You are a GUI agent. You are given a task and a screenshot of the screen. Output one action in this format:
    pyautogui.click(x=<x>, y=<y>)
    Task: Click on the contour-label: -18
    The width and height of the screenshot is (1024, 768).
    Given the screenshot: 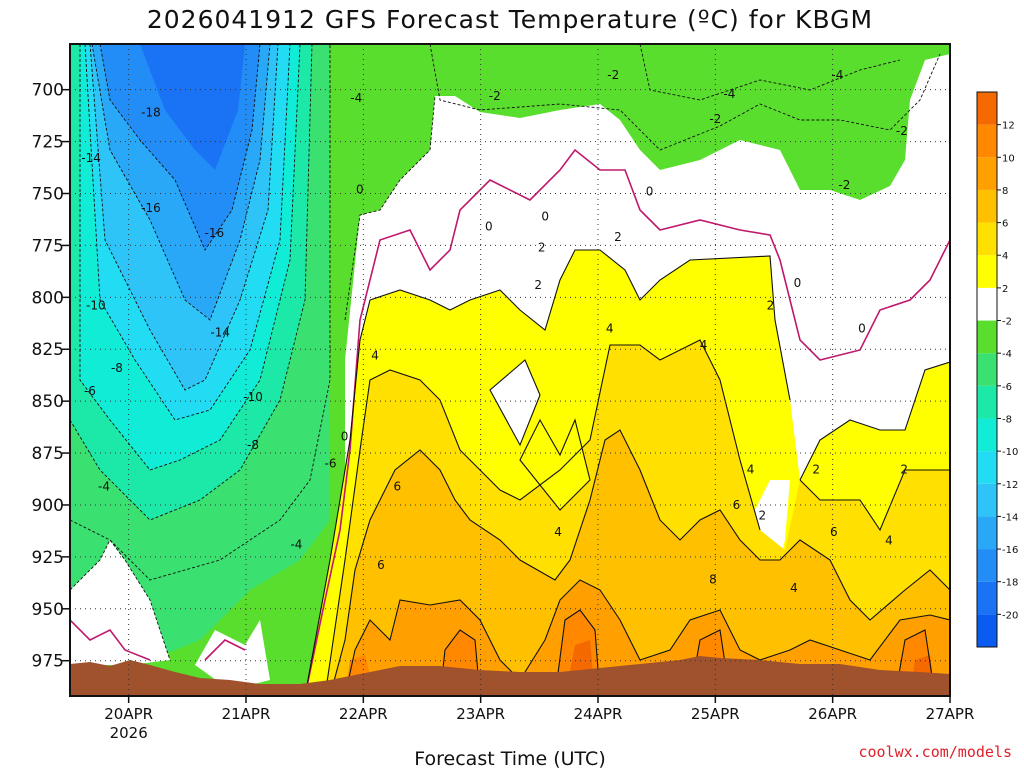 What is the action you would take?
    pyautogui.click(x=151, y=113)
    